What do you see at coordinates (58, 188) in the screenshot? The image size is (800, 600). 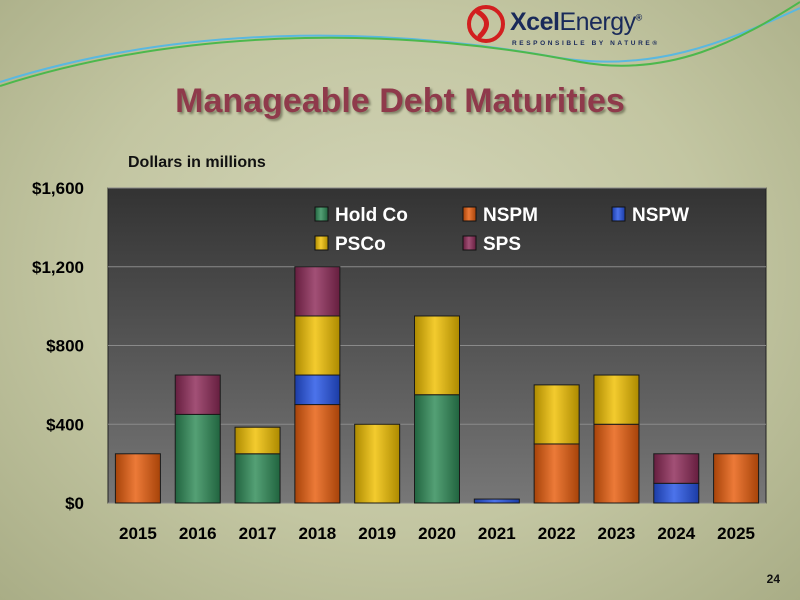 I see `y-tick-label: $1,600` at bounding box center [58, 188].